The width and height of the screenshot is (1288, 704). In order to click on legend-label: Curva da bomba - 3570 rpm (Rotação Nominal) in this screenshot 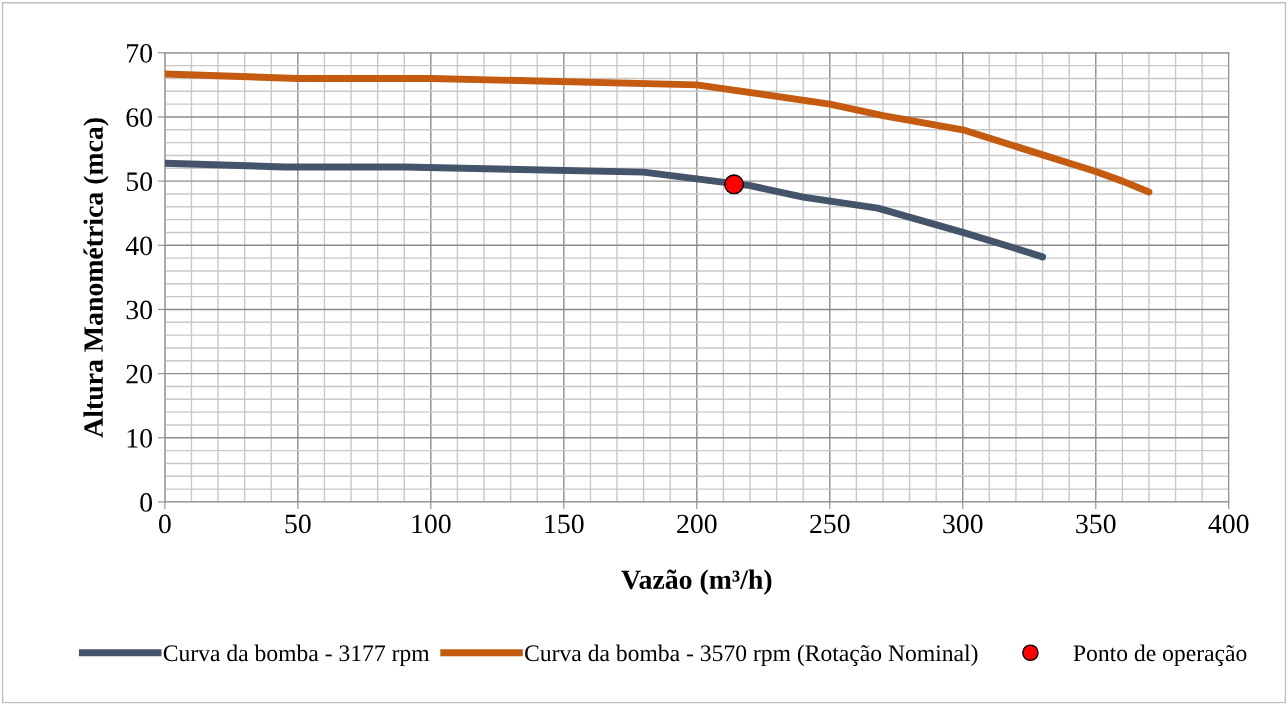, I will do `click(751, 655)`.